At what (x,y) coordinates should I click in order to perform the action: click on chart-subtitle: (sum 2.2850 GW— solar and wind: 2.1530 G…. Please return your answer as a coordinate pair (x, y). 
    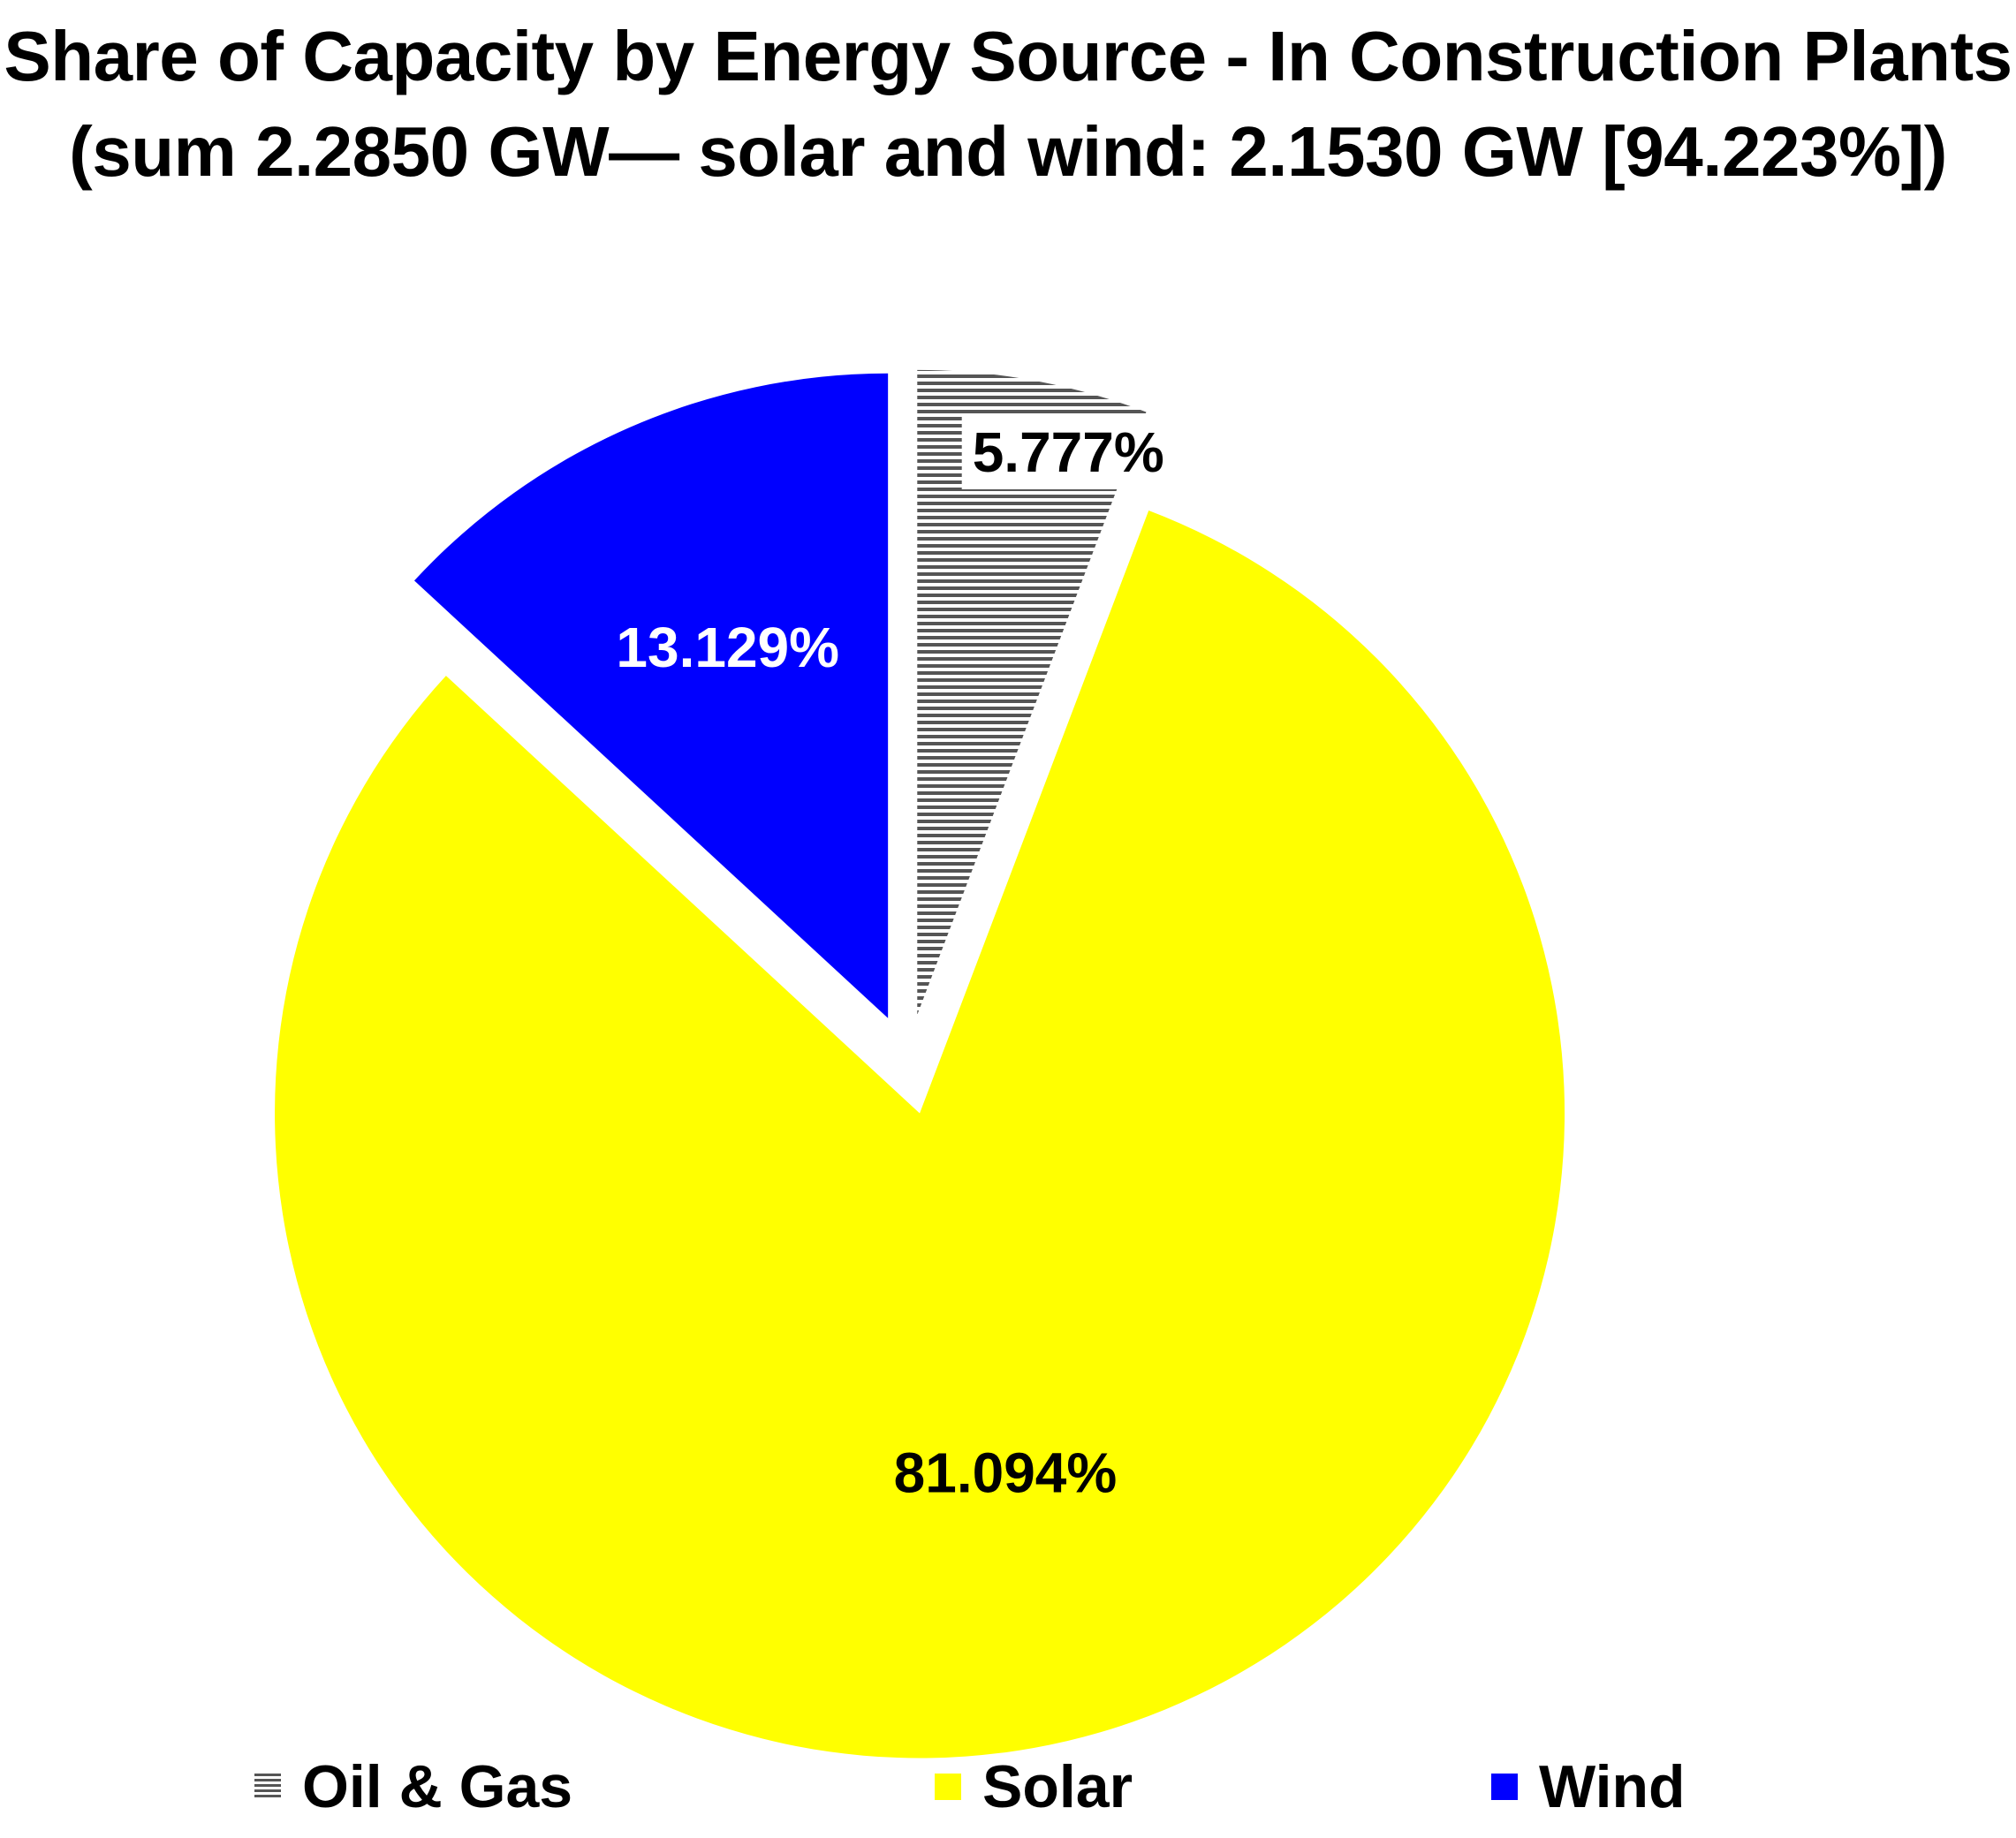
    Looking at the image, I should click on (1008, 151).